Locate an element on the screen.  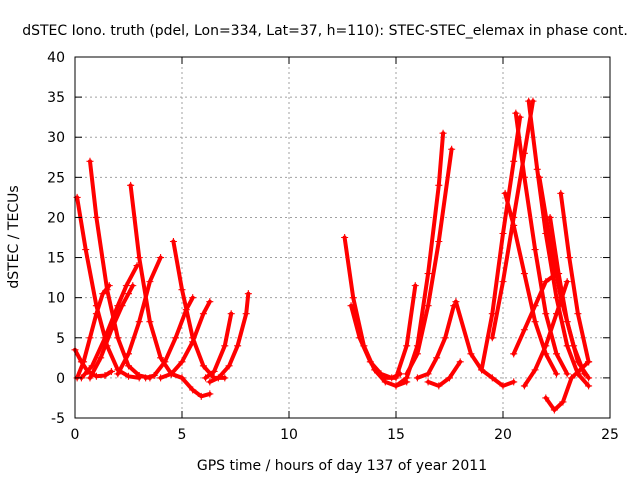
y-tick-label: -5 is located at coordinates (58, 419).